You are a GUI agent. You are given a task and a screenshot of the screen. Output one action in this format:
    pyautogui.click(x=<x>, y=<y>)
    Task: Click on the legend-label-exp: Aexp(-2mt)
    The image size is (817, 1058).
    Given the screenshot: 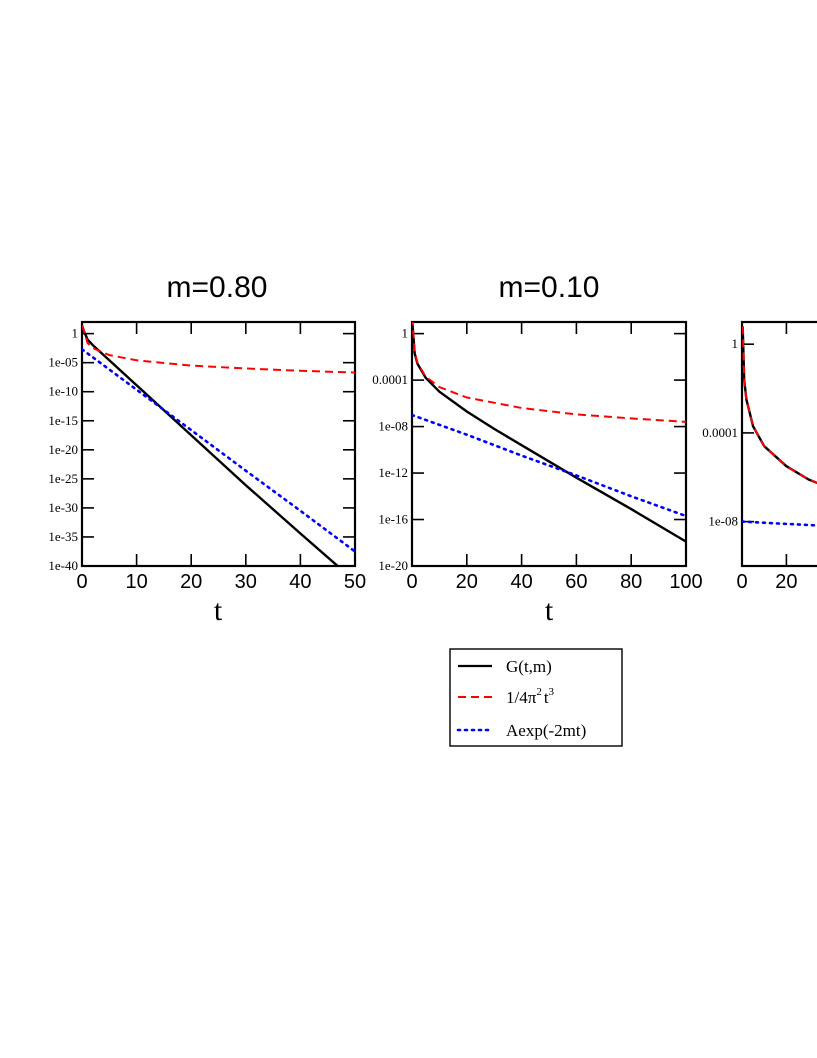 What is the action you would take?
    pyautogui.click(x=546, y=730)
    